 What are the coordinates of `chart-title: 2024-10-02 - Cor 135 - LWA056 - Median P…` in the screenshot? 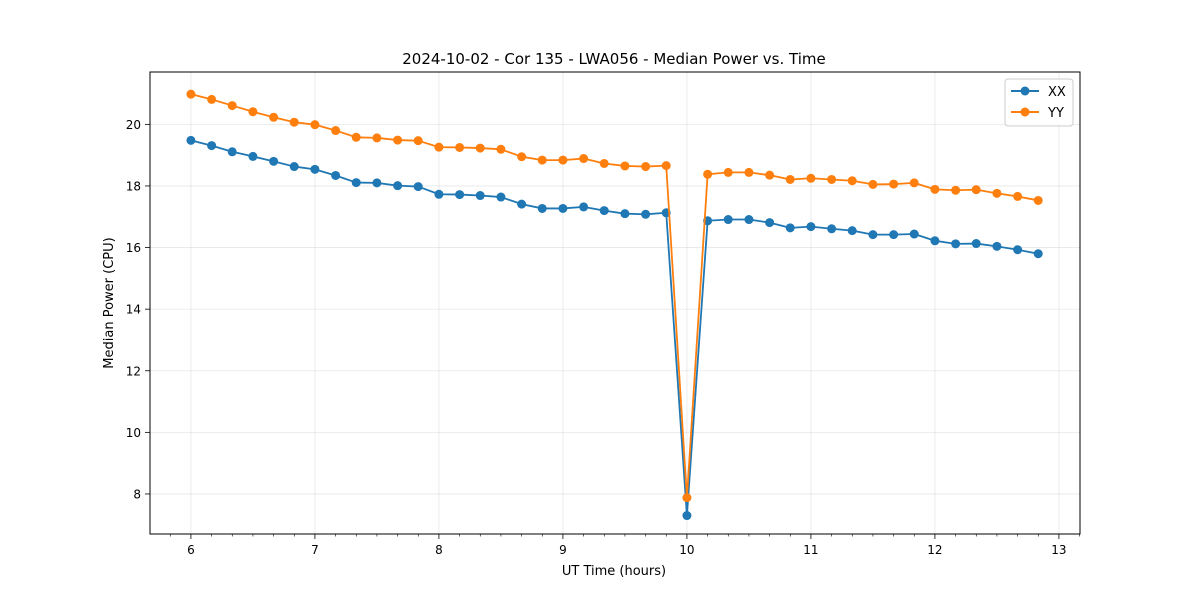 It's located at (614, 59).